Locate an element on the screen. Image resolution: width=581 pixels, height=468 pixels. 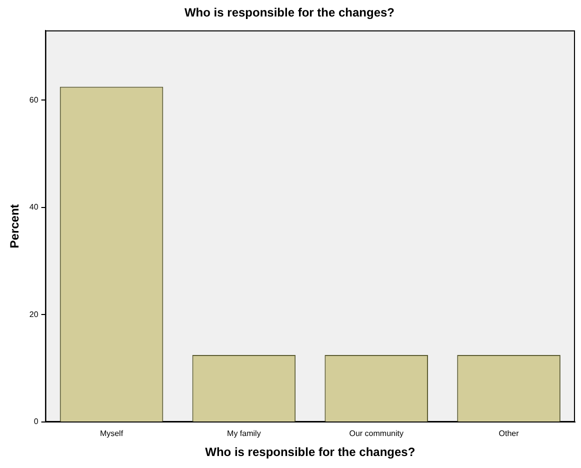
y-tick-label: 40 is located at coordinates (34, 207).